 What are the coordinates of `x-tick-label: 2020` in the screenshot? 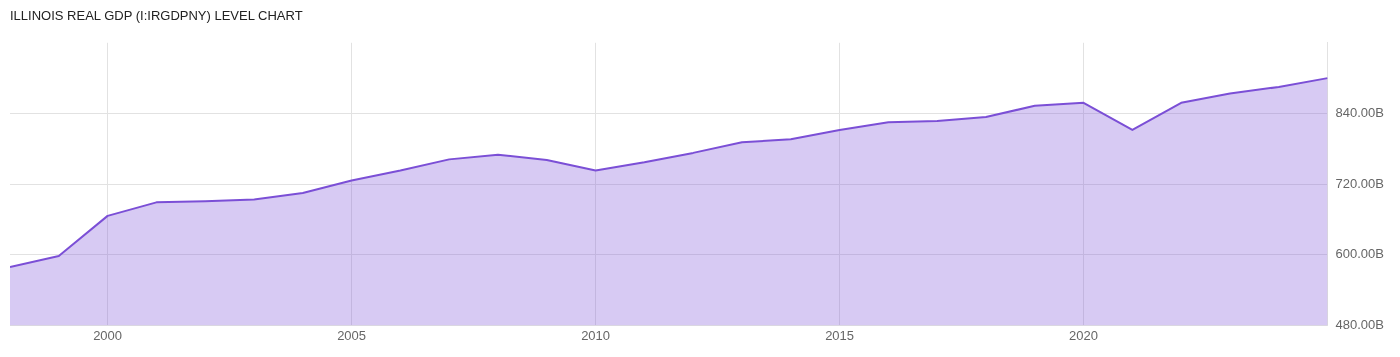 It's located at (1084, 335).